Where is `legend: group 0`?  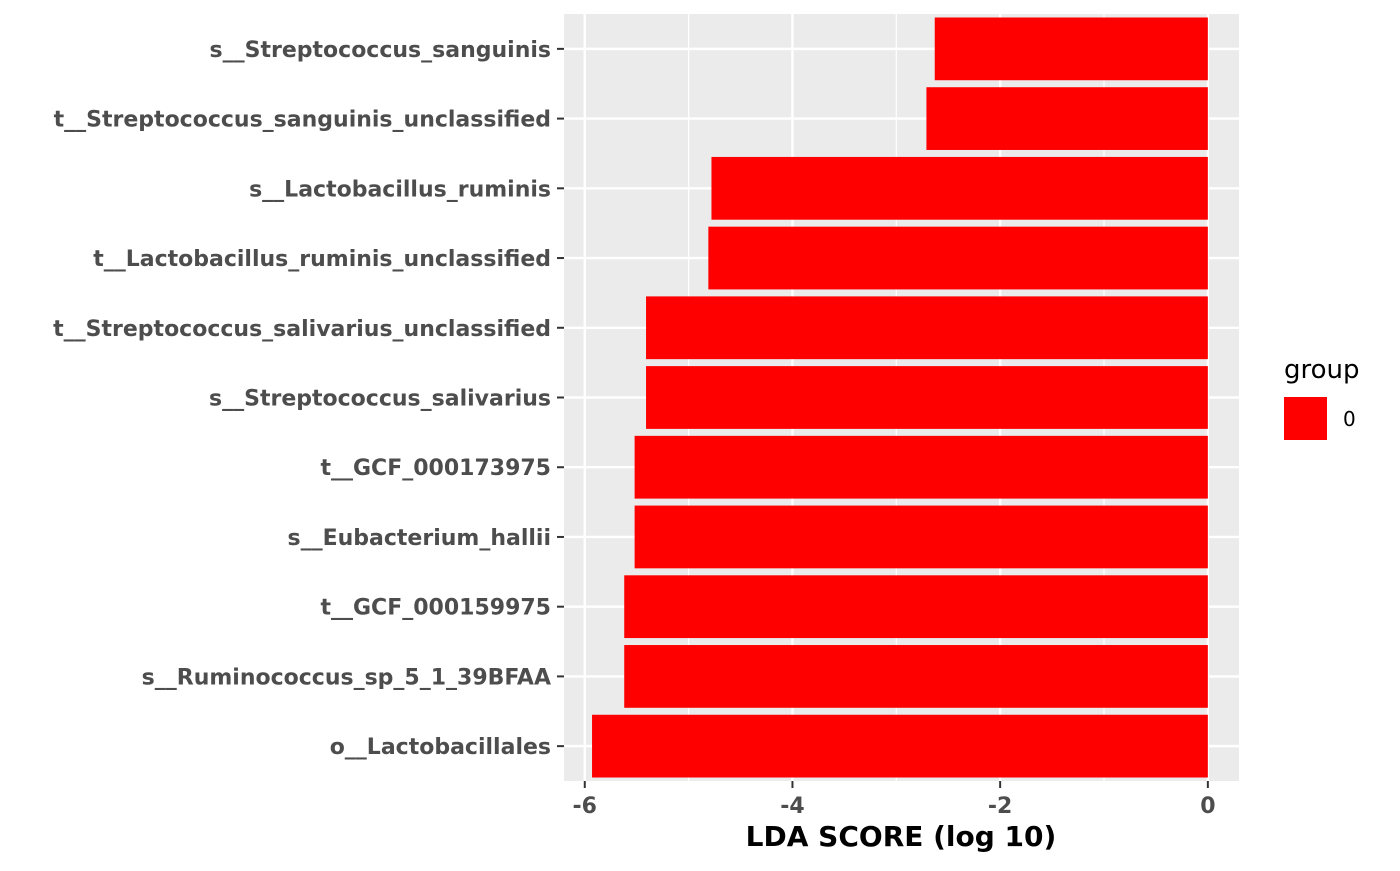
legend: group 0 is located at coordinates (1322, 397).